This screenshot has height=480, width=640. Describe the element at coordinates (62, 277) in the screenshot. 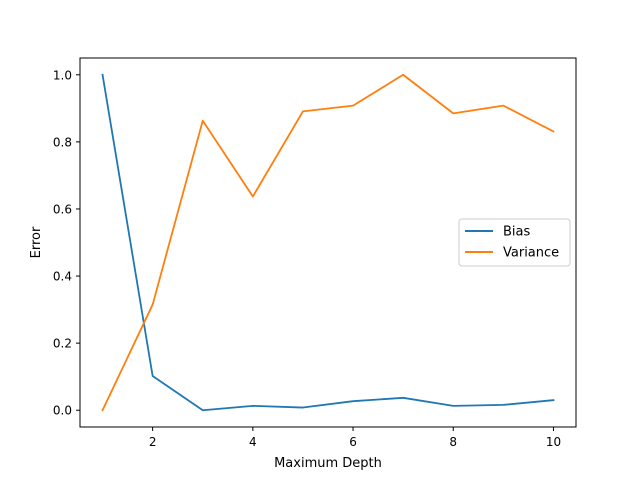

I see `y-tick-label: 0.4` at that location.